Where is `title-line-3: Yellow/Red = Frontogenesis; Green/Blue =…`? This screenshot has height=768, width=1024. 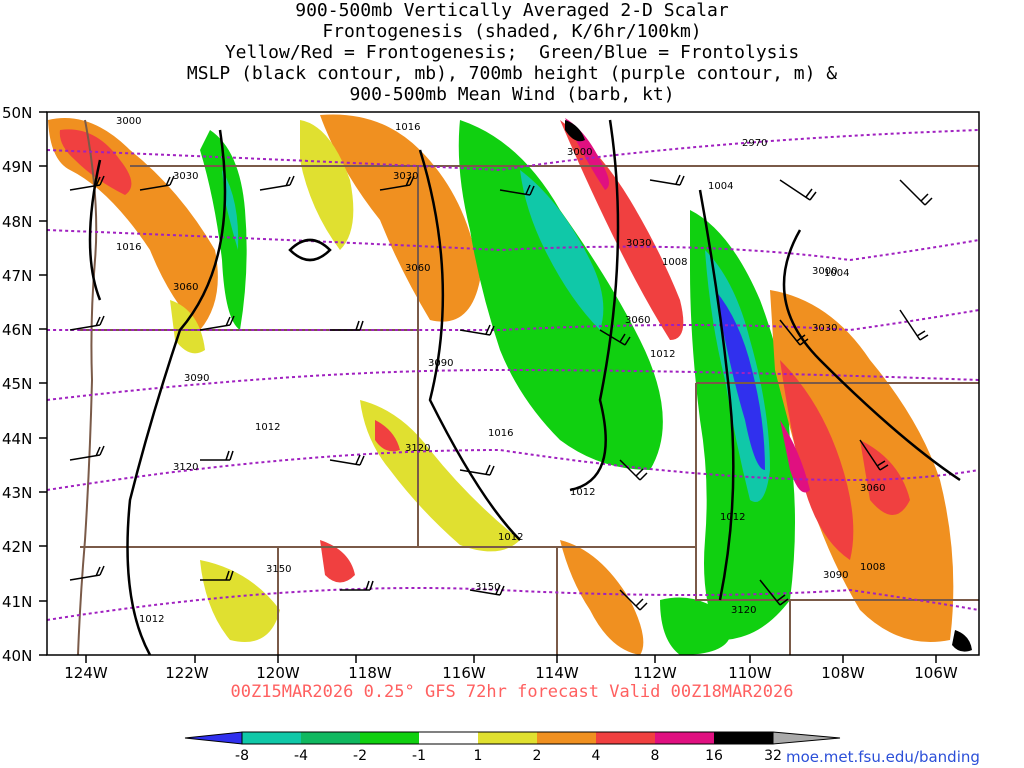
title-line-3: Yellow/Red = Frontogenesis; Green/Blue =… is located at coordinates (512, 52).